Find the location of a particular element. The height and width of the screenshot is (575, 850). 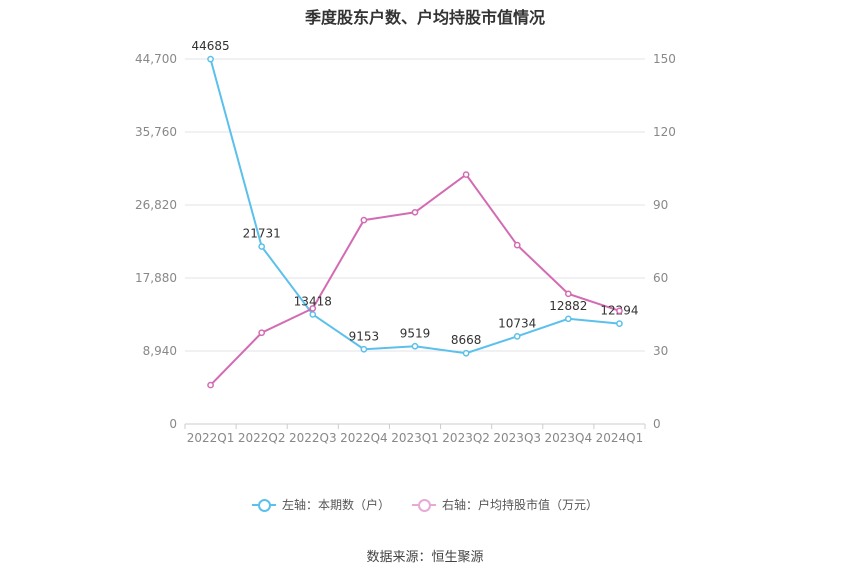

legend-item-right-series: 右轴：户均持股市值（万元） is located at coordinates (505, 504).